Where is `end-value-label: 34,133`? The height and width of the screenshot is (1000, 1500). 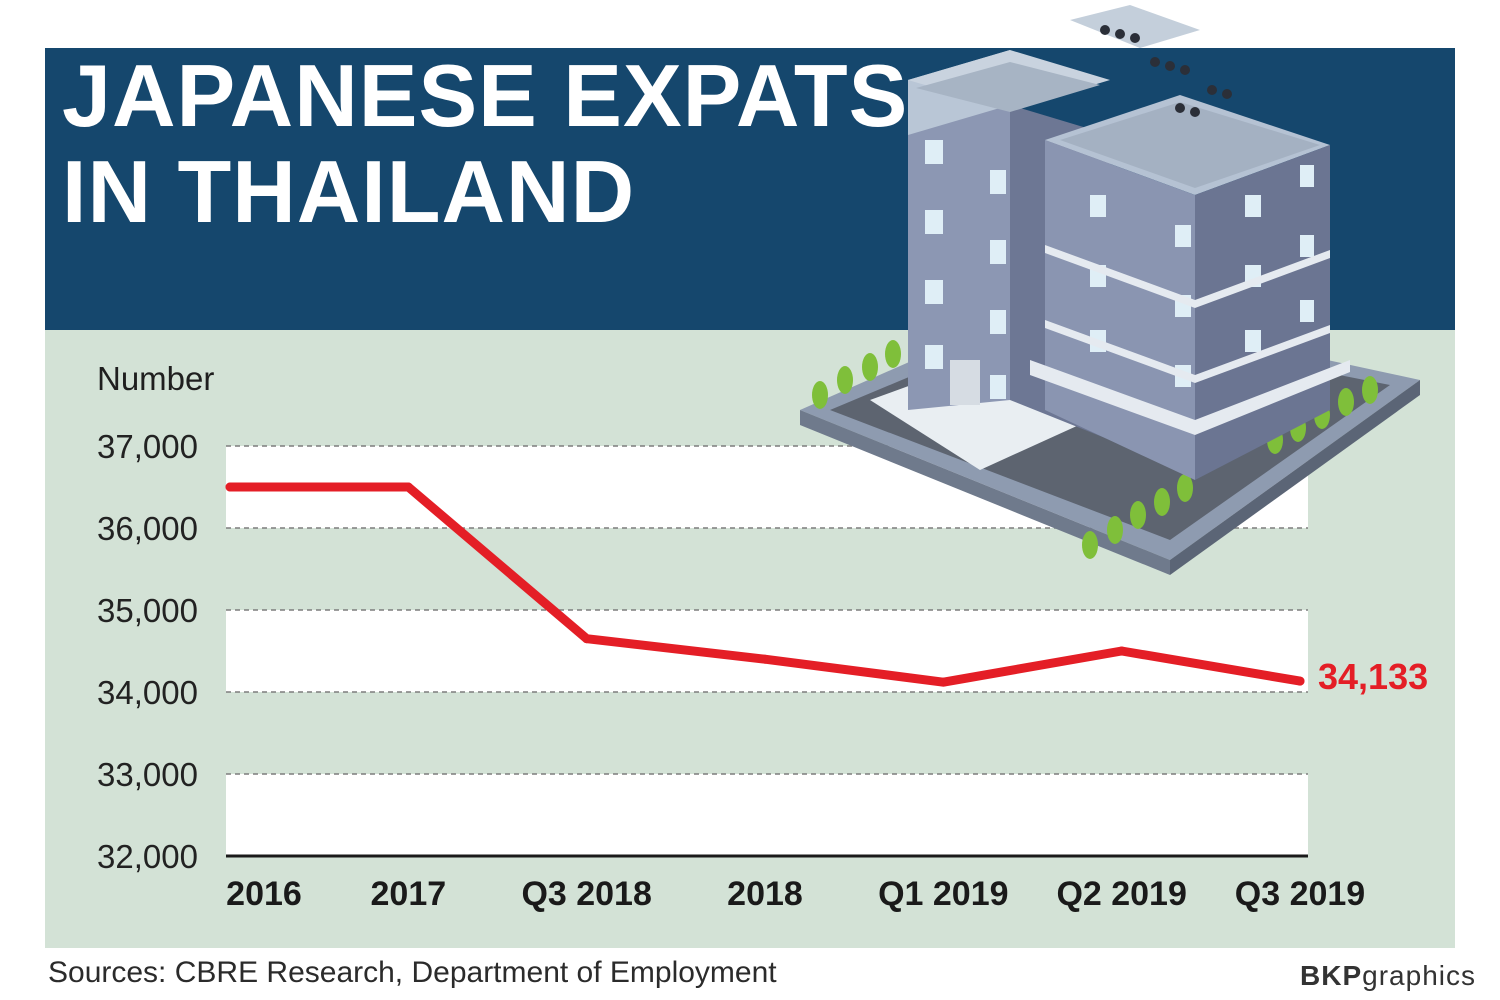 end-value-label: 34,133 is located at coordinates (1373, 676).